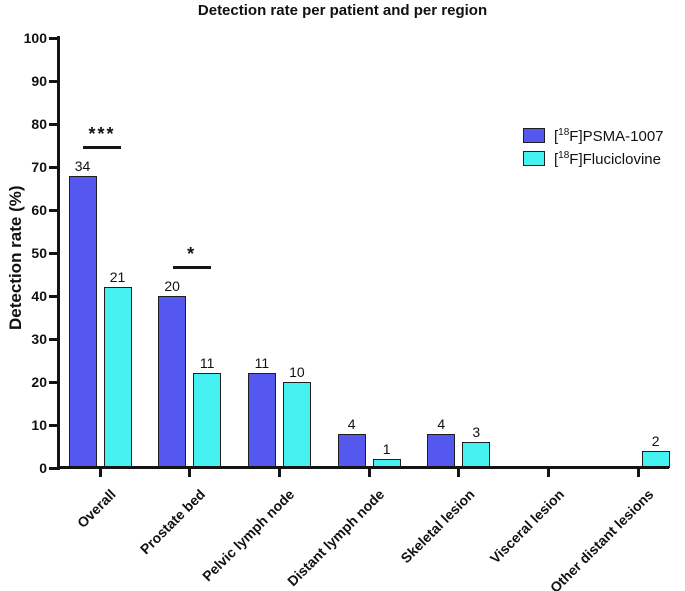  Describe the element at coordinates (39, 425) in the screenshot. I see `y-tick-label: 10` at that location.